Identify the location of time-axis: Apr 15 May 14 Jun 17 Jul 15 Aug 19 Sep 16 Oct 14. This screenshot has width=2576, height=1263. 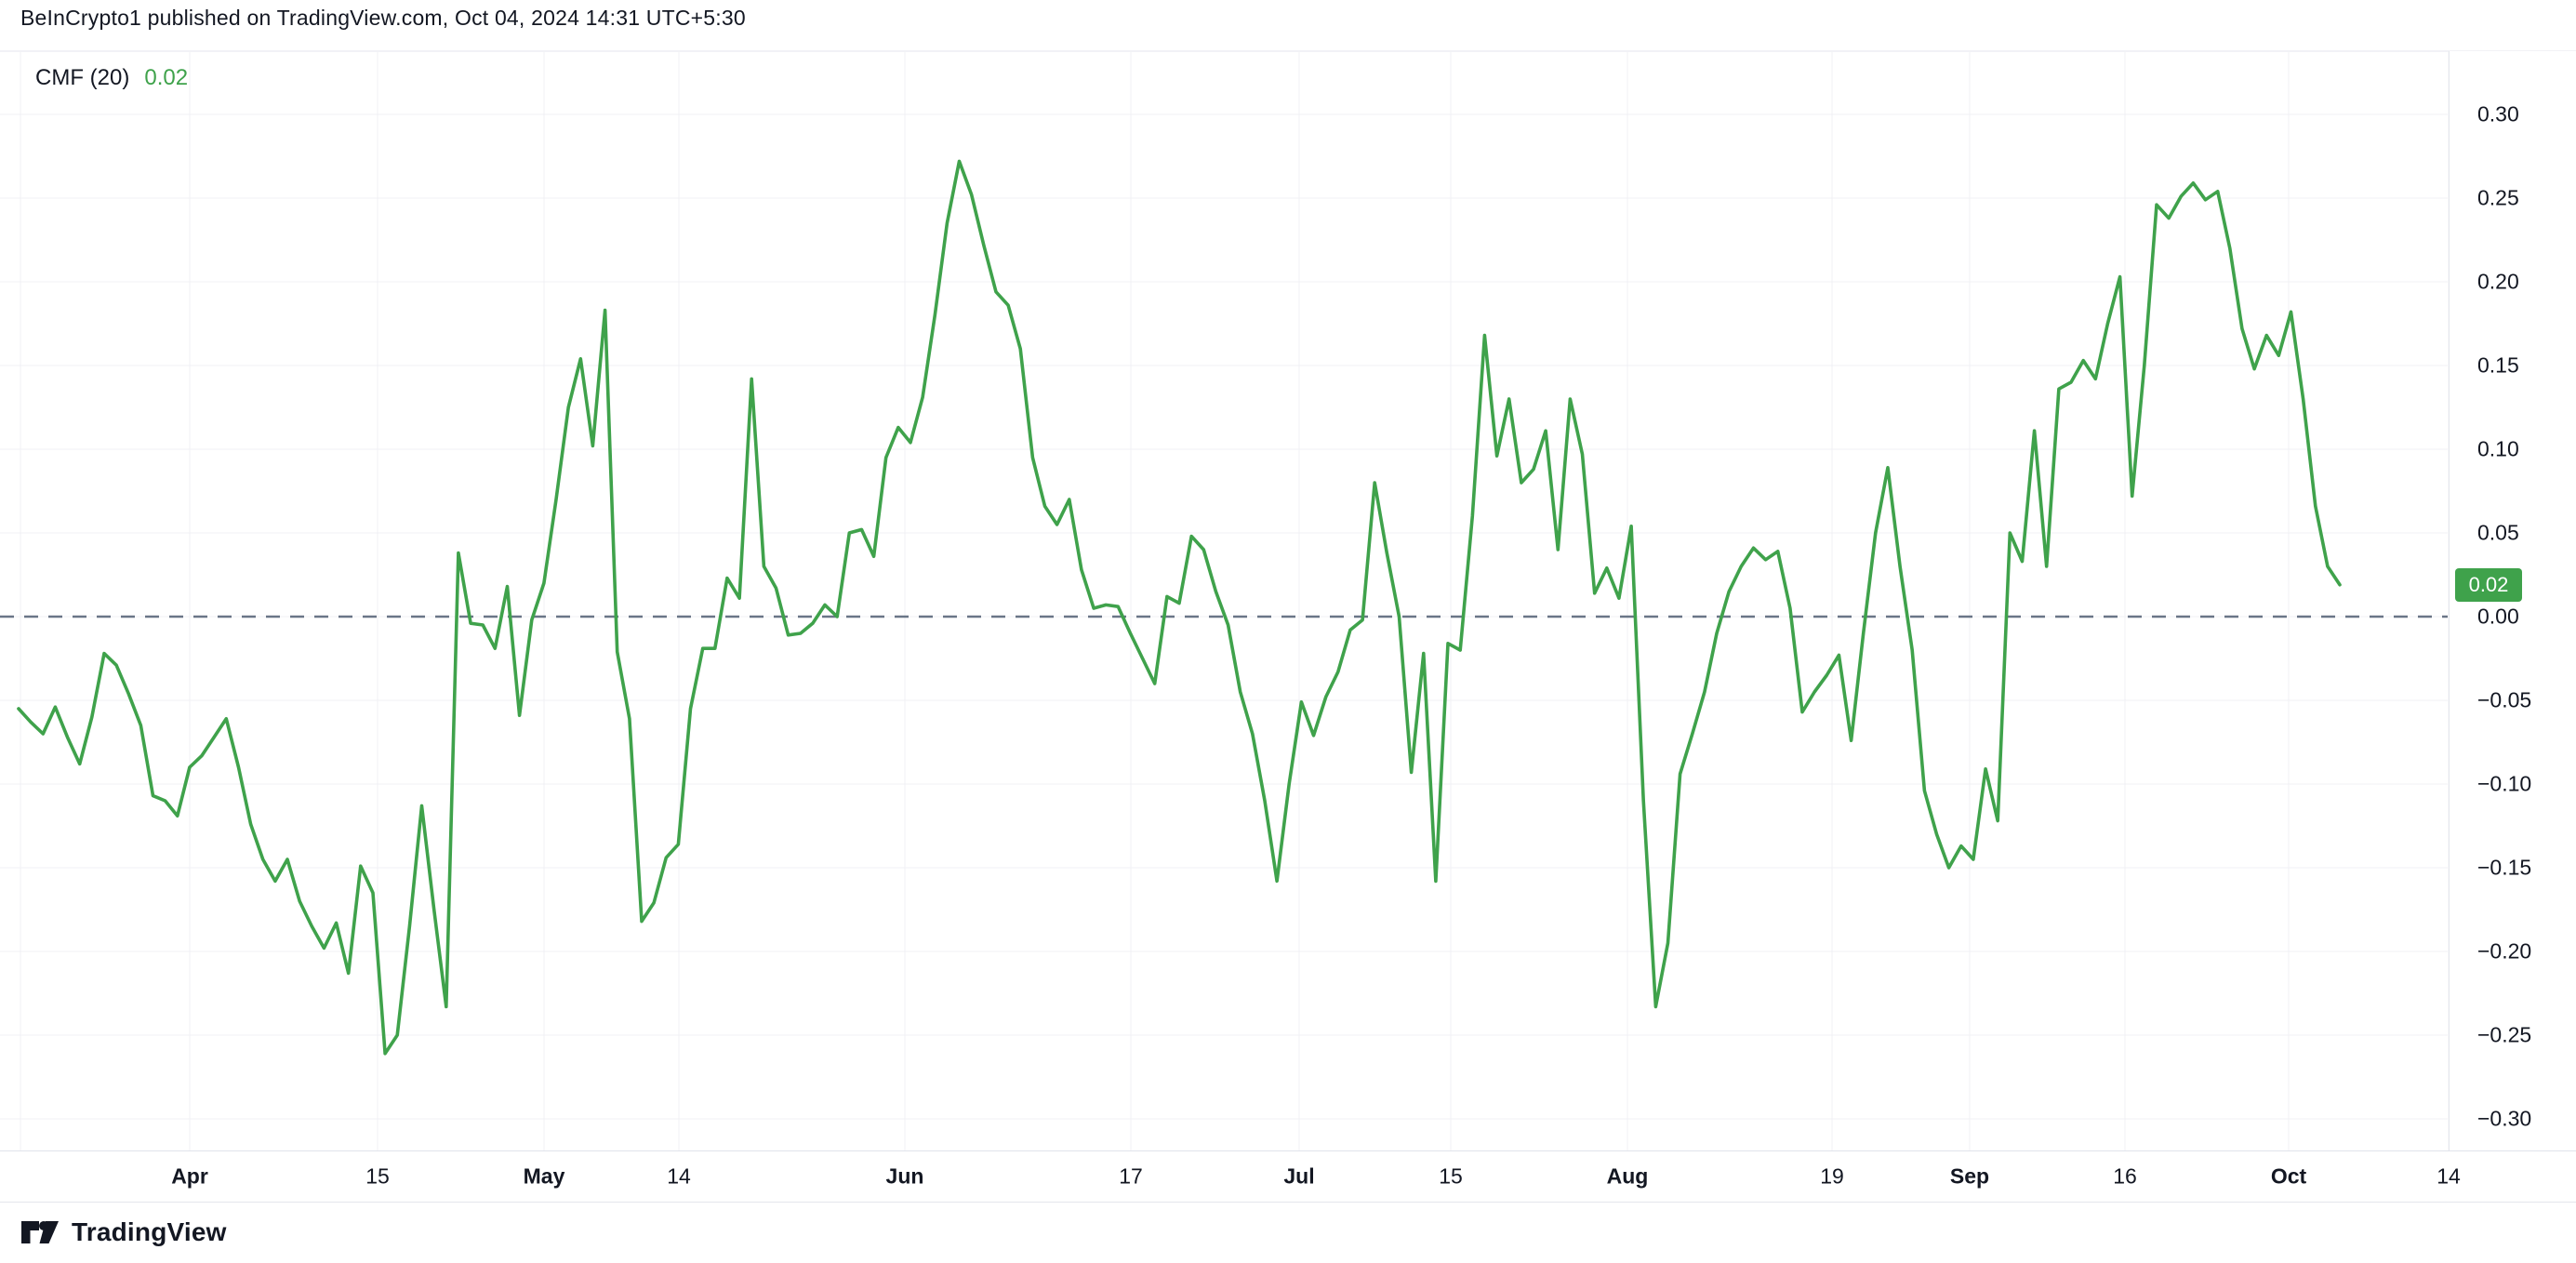
(1288, 1177).